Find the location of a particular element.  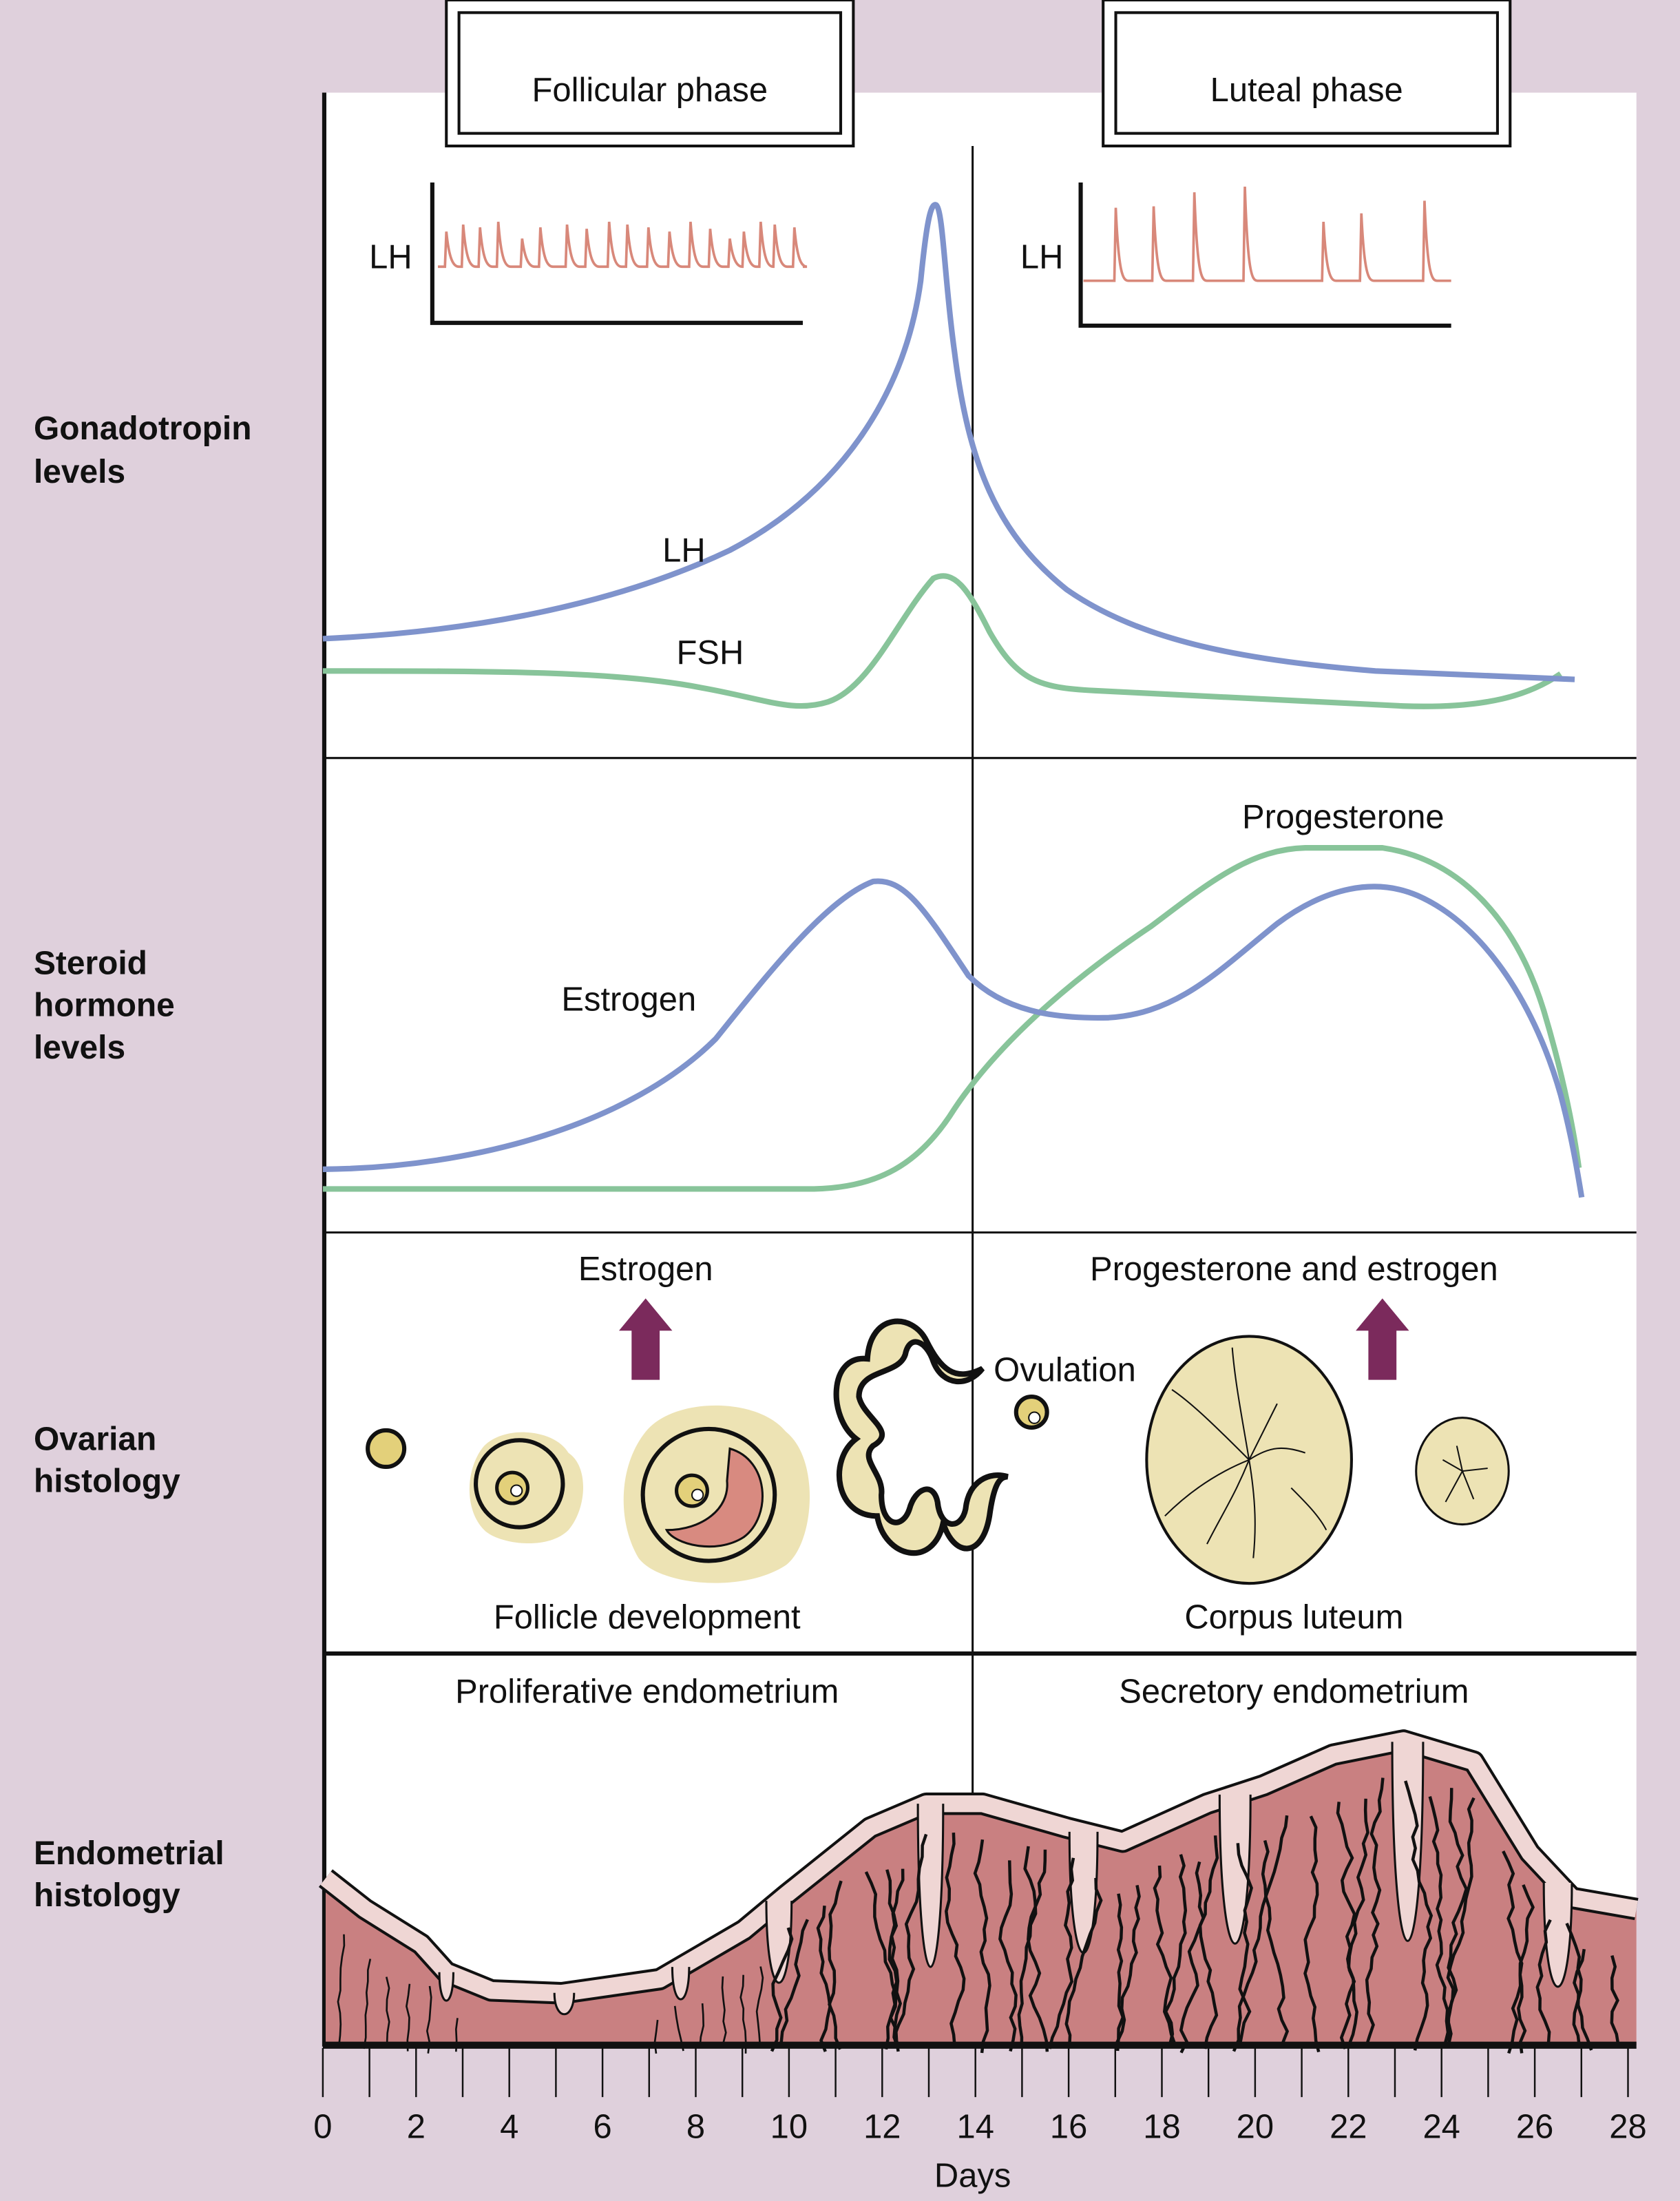

antral-follicle is located at coordinates (716, 1494).